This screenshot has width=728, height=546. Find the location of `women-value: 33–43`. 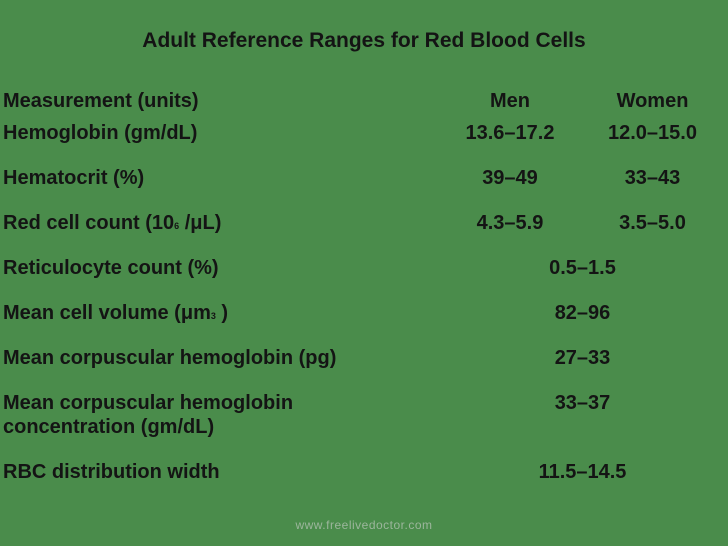

women-value: 33–43 is located at coordinates (652, 178).